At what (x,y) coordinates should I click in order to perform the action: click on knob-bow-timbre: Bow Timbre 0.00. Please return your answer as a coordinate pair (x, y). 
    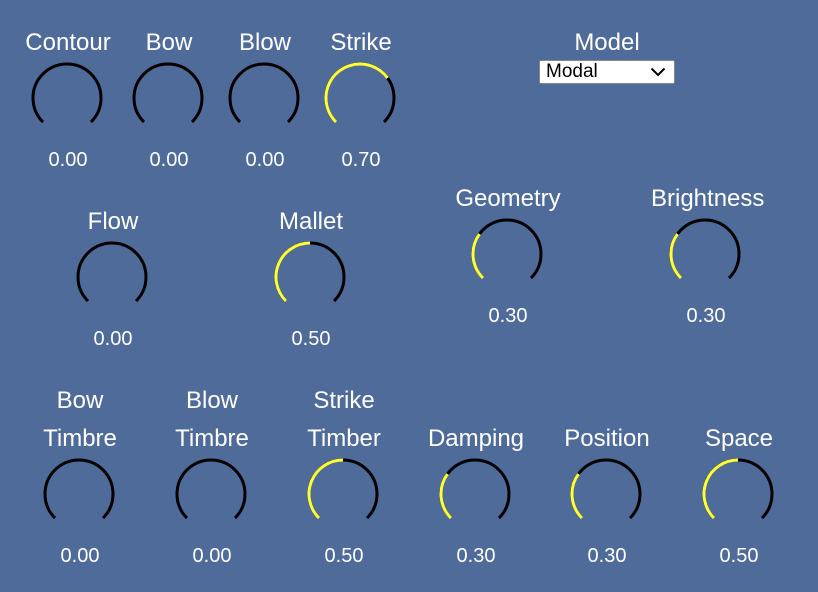
    Looking at the image, I should click on (80, 475).